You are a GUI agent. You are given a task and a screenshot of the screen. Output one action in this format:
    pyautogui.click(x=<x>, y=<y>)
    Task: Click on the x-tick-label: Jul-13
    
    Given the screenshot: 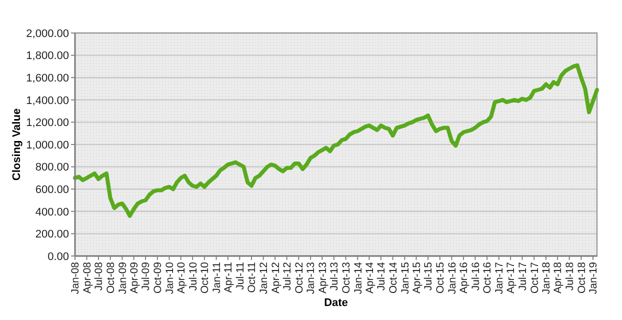 What is the action you would take?
    pyautogui.click(x=334, y=276)
    